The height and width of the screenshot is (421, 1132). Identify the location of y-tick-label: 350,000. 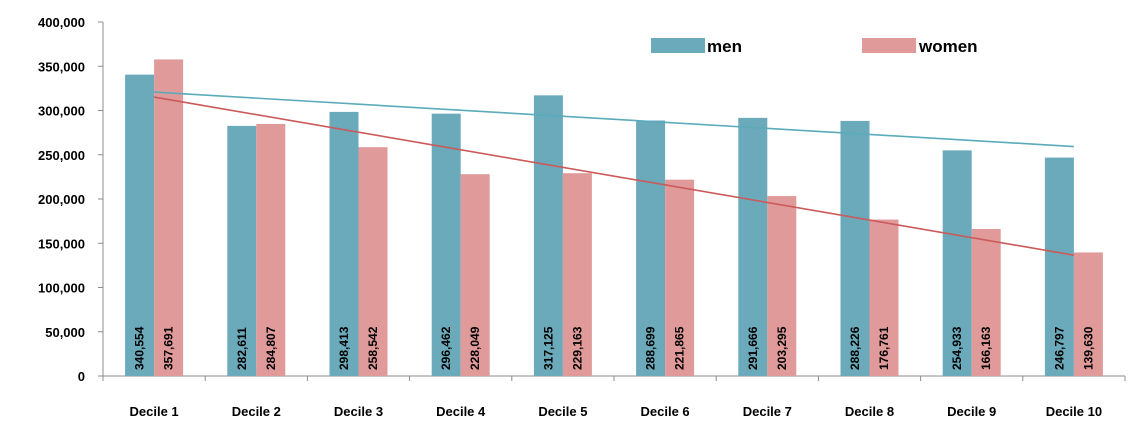
(61, 66).